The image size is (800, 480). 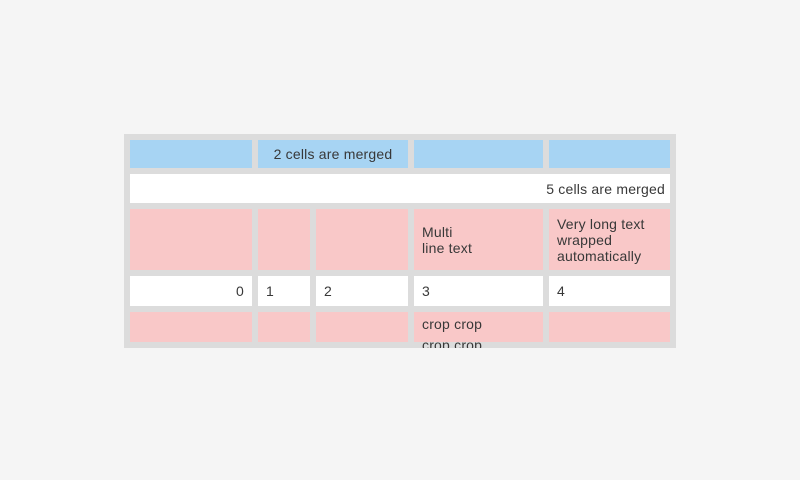 I want to click on merged-5-cells: 5 cells are merged, so click(x=400, y=188).